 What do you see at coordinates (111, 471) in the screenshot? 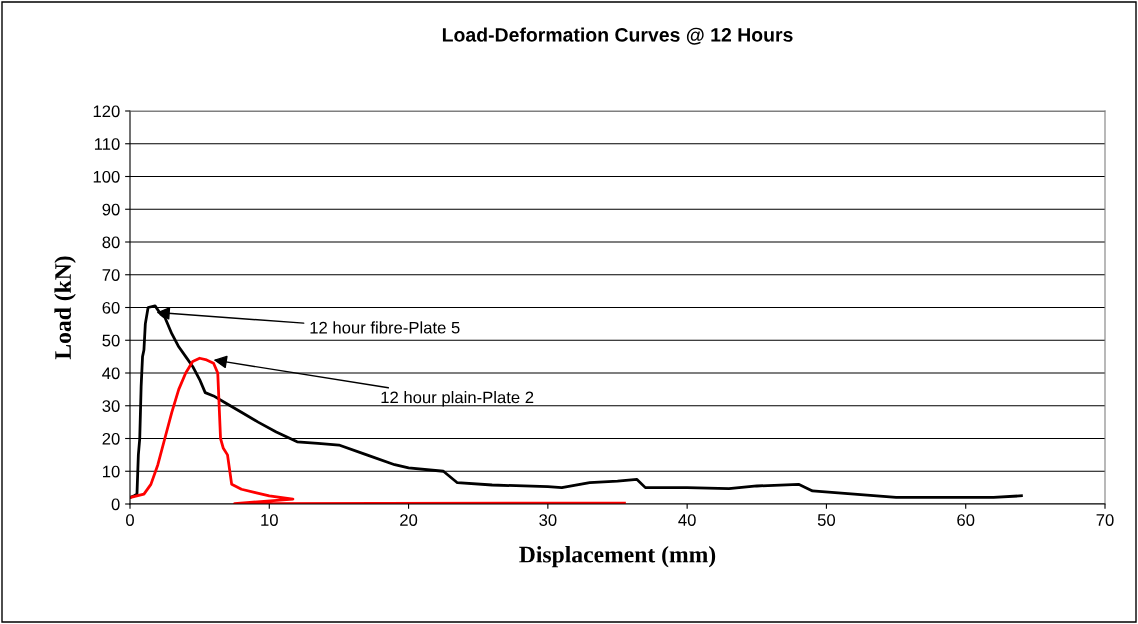
I see `y-tick-label: 10` at bounding box center [111, 471].